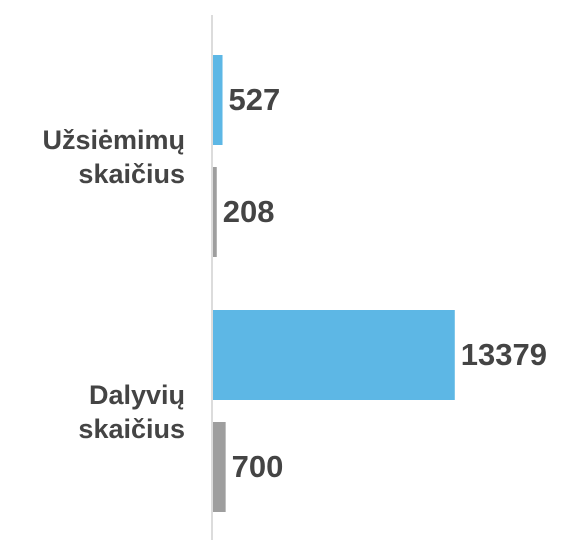  What do you see at coordinates (113, 157) in the screenshot?
I see `category-label: Užsiėmimų skaičius` at bounding box center [113, 157].